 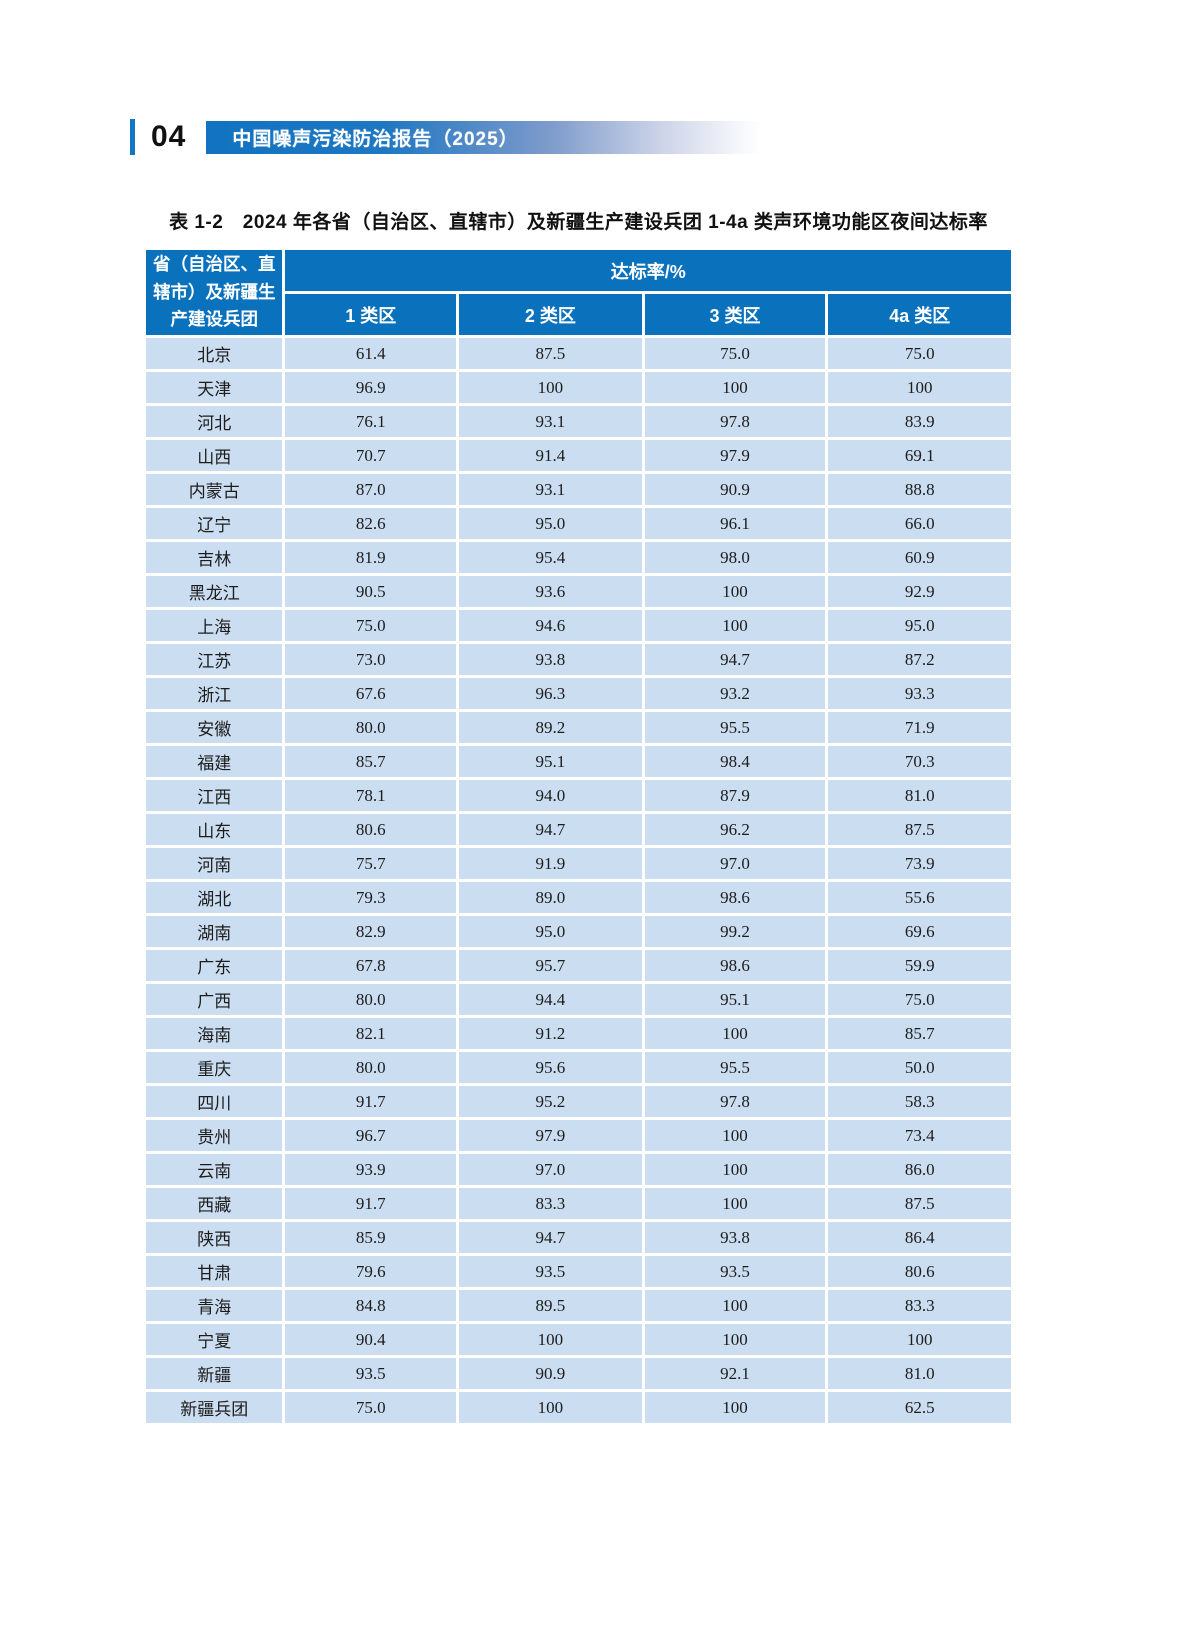 I want to click on table-row: 四川 91.7 95.2 97.8 58.3, so click(x=578, y=1101).